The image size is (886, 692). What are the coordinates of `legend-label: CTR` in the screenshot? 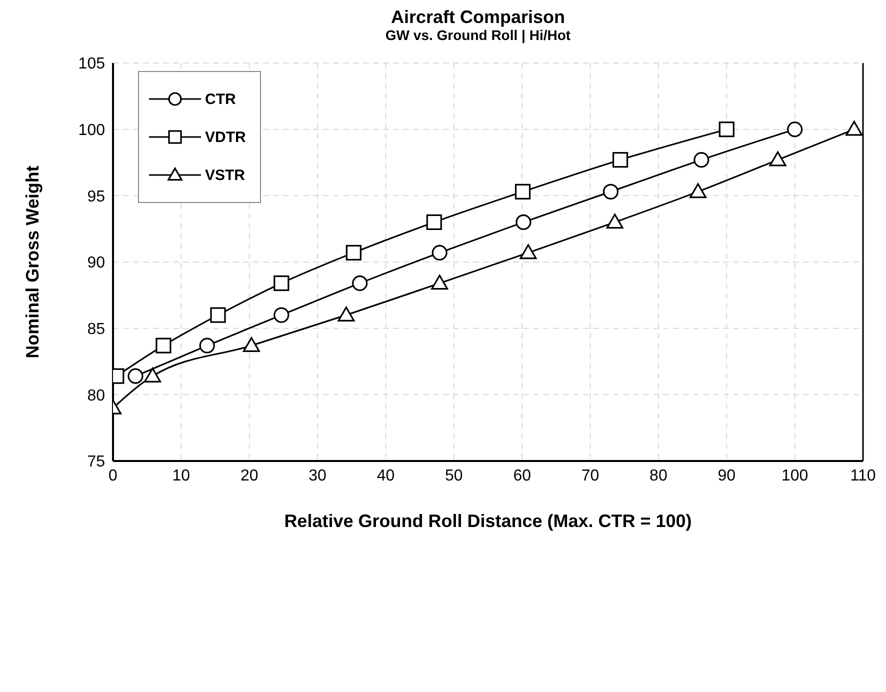 It's located at (220, 99).